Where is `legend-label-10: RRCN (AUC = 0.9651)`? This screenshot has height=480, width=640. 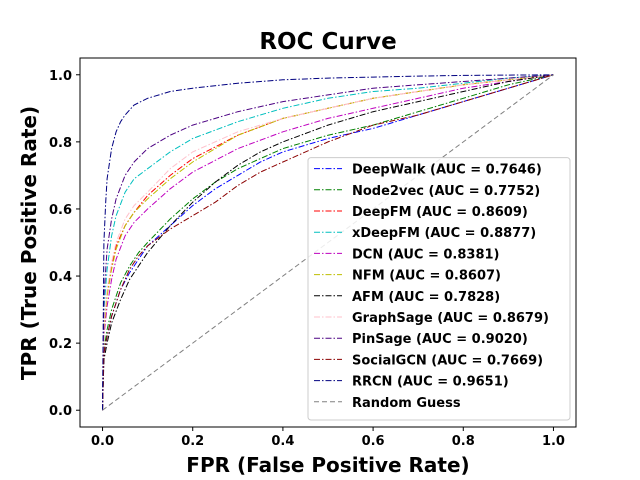 legend-label-10: RRCN (AUC = 0.9651) is located at coordinates (430, 382).